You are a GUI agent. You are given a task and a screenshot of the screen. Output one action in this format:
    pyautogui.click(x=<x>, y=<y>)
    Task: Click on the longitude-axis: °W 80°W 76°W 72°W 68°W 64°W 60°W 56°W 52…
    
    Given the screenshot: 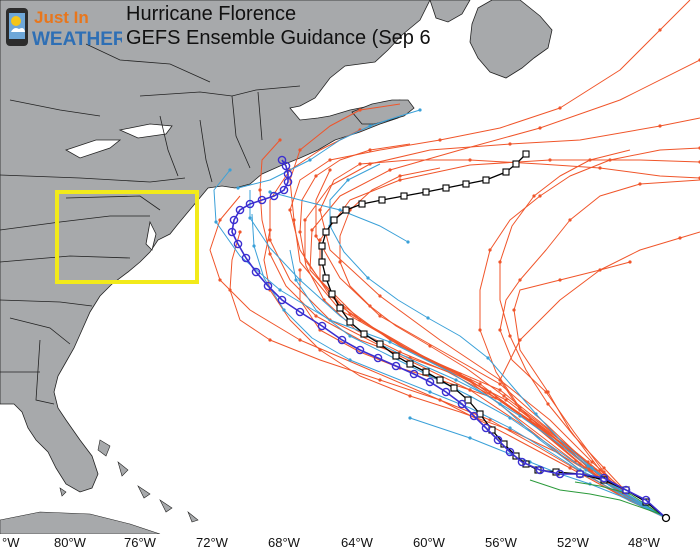 What is the action you would take?
    pyautogui.click(x=350, y=543)
    